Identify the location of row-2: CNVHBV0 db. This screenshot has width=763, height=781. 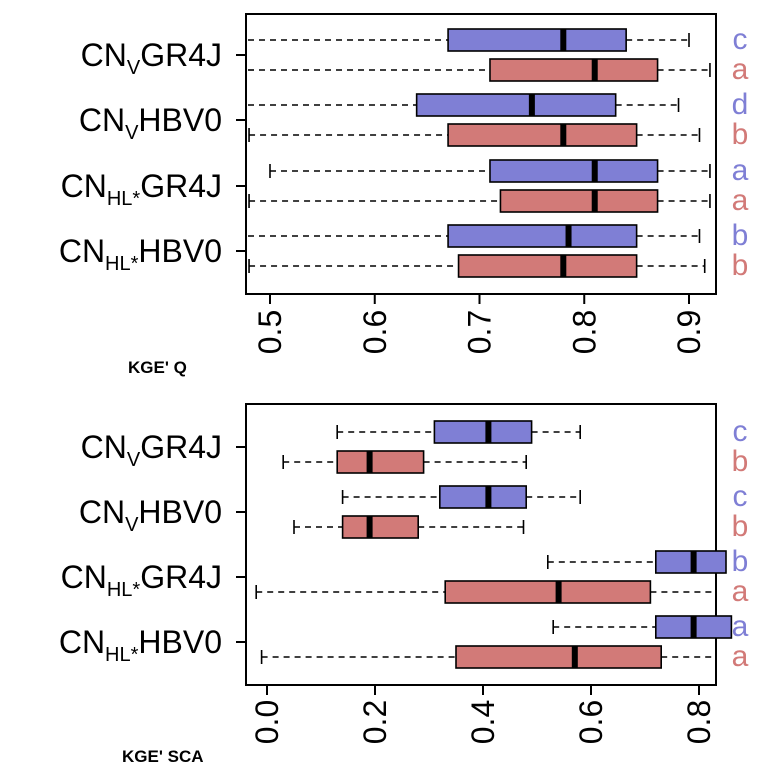
(414, 119).